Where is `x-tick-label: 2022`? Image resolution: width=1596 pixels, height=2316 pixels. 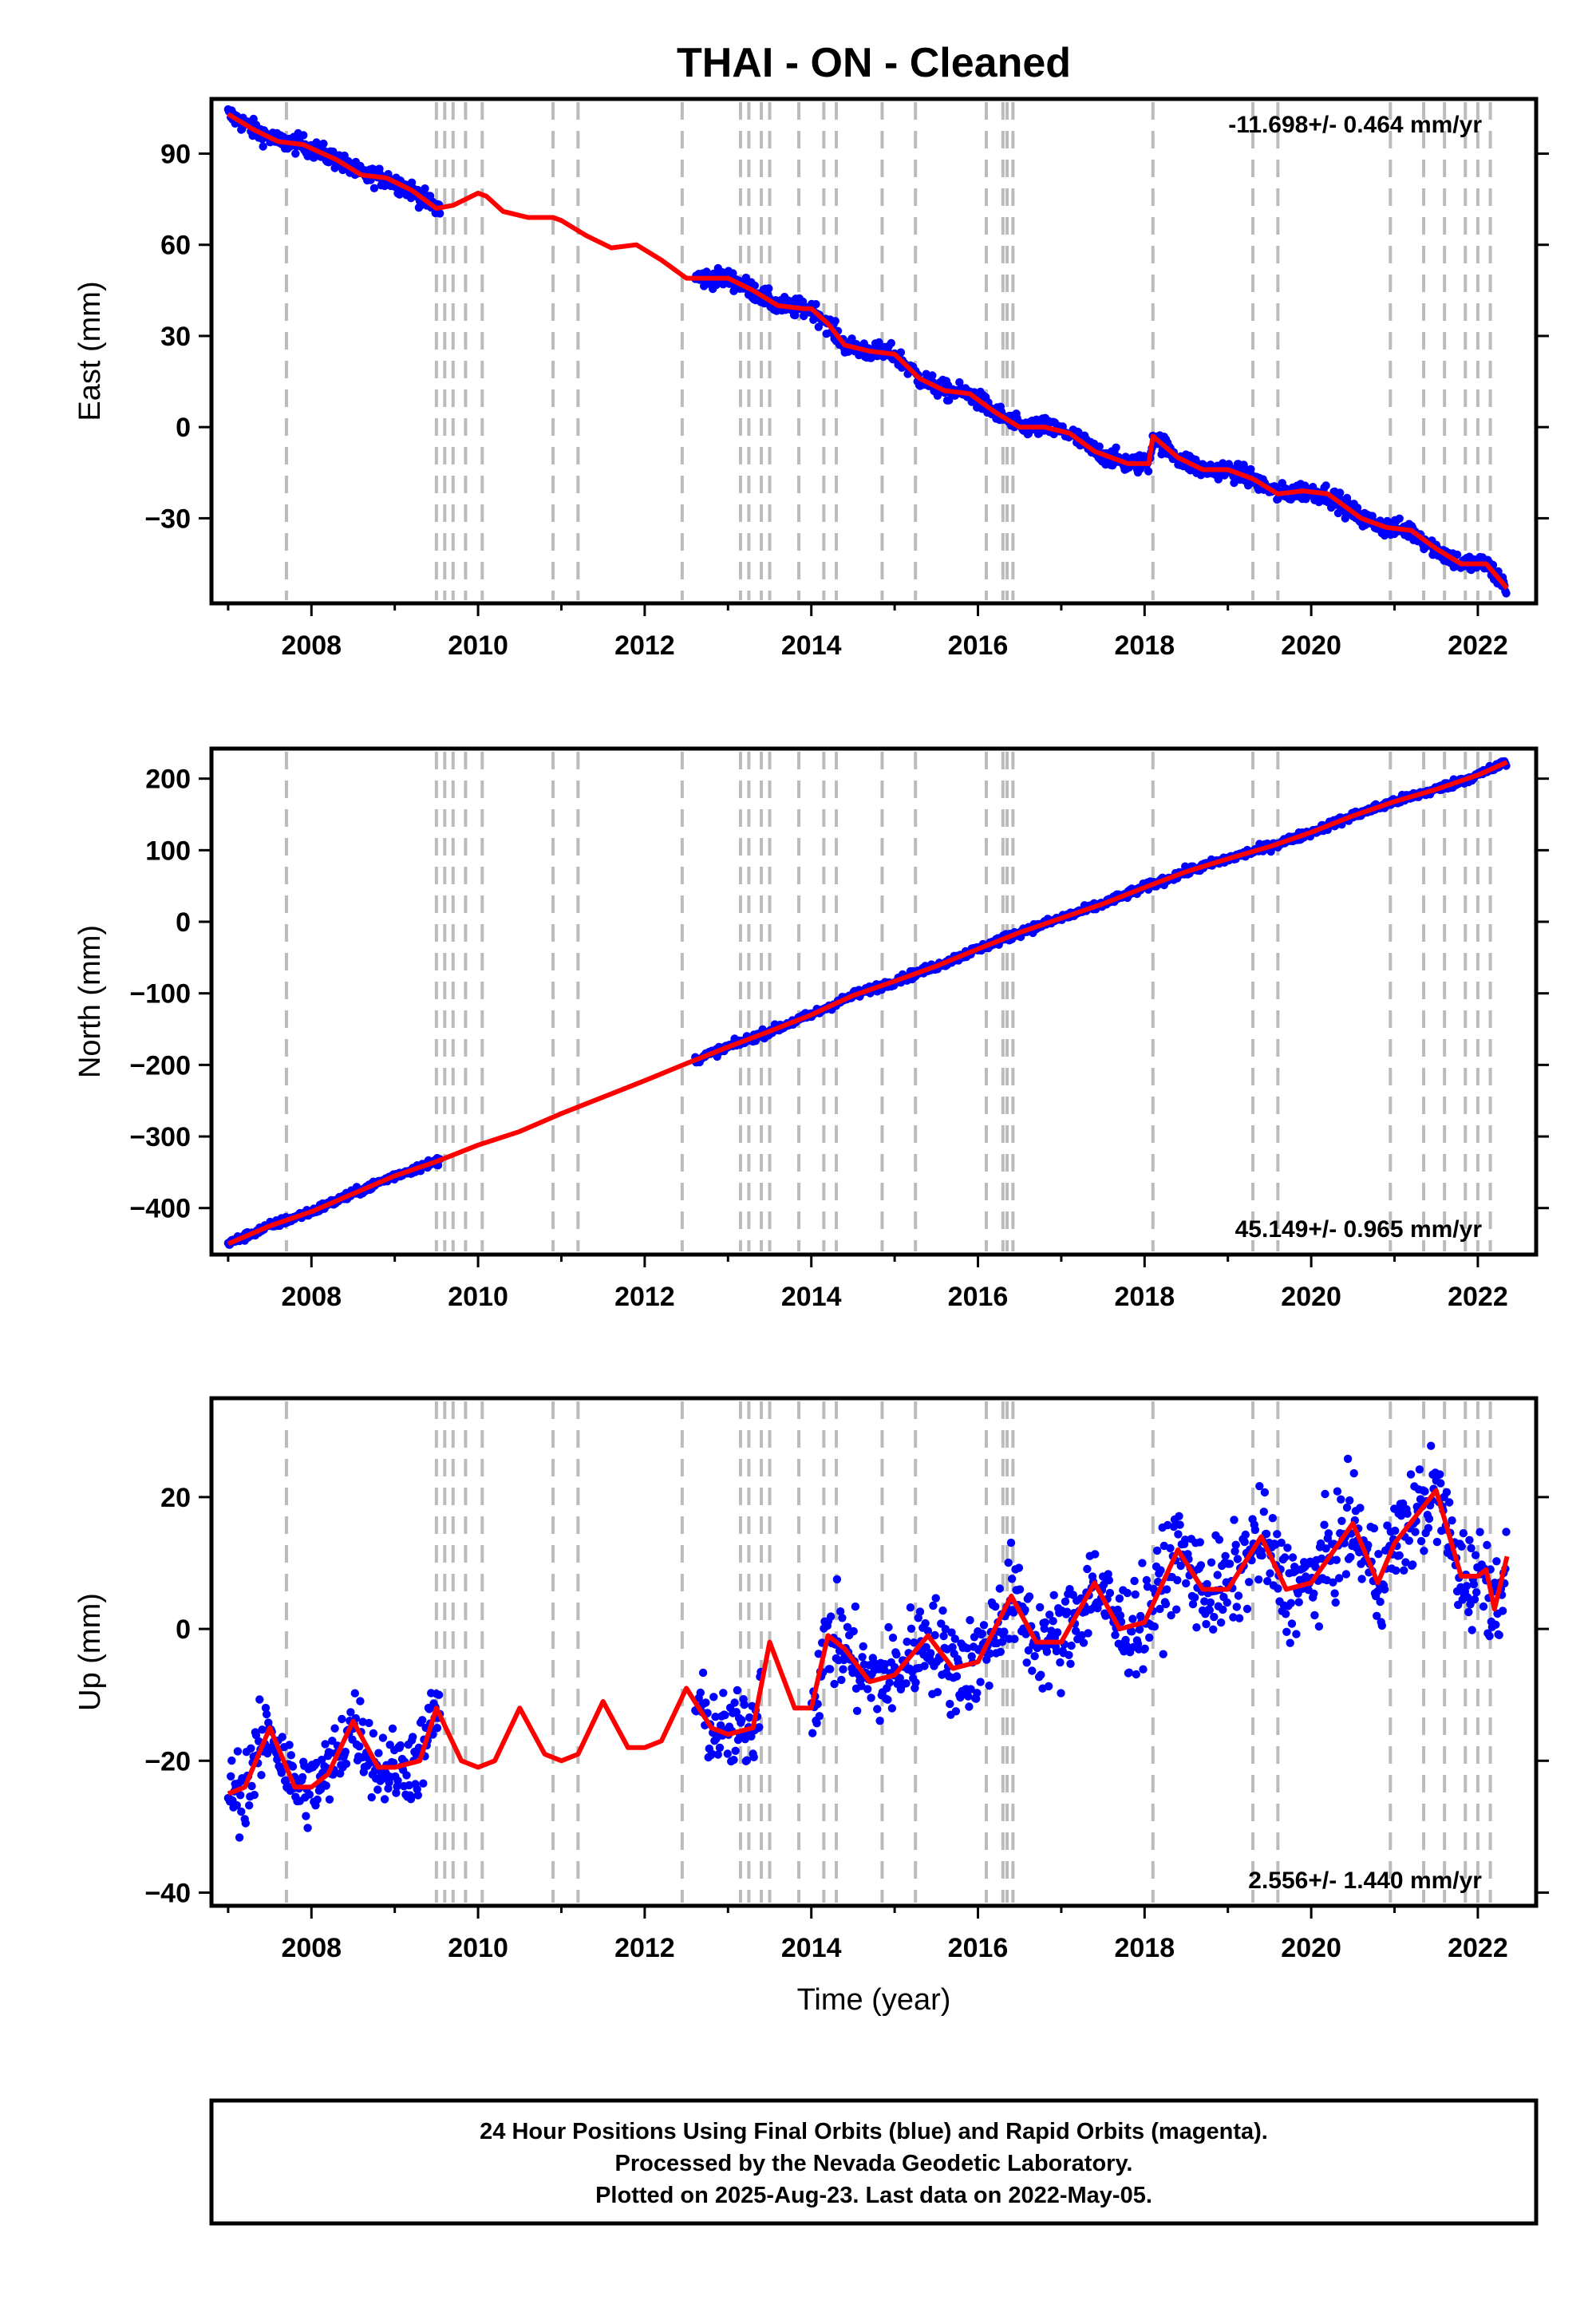
x-tick-label: 2022 is located at coordinates (1478, 1948).